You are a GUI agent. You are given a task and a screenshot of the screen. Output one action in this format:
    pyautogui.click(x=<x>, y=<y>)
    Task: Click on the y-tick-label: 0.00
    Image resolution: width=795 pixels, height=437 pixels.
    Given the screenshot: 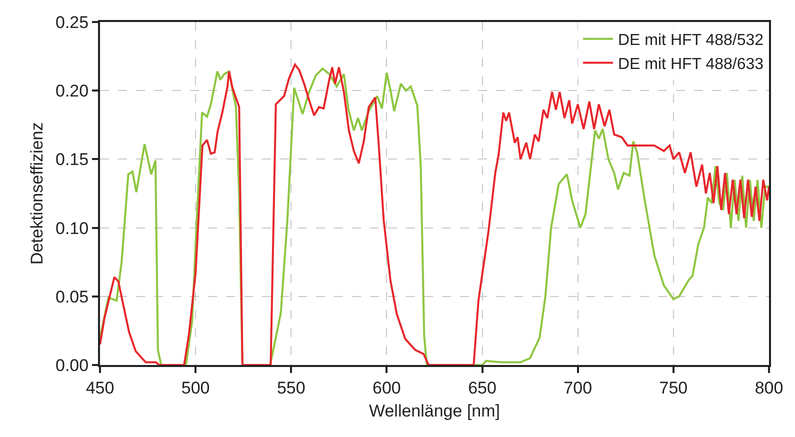 What is the action you would take?
    pyautogui.click(x=72, y=365)
    